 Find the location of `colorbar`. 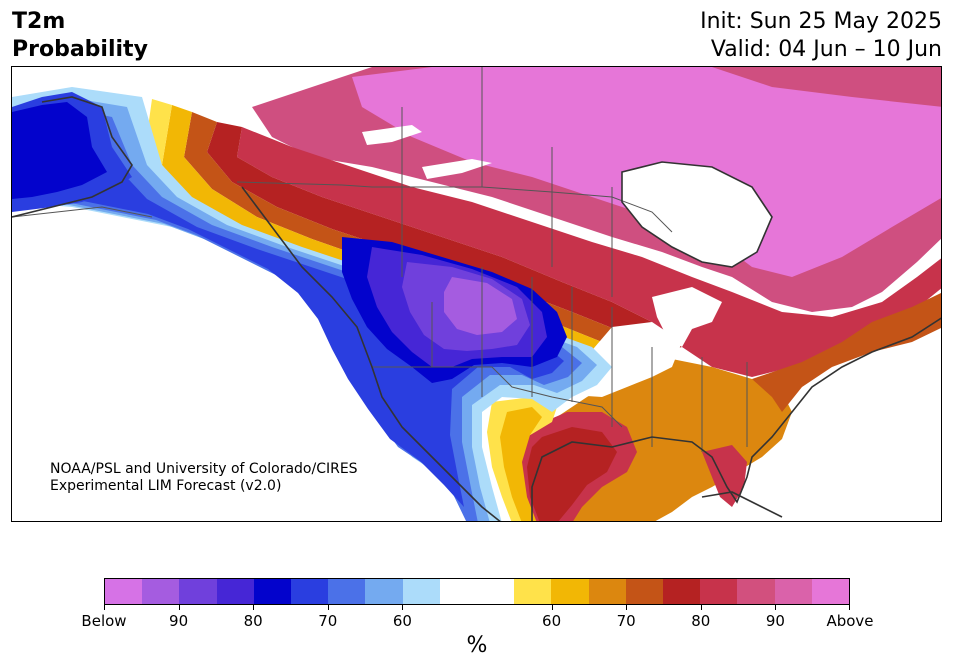

colorbar is located at coordinates (477, 591).